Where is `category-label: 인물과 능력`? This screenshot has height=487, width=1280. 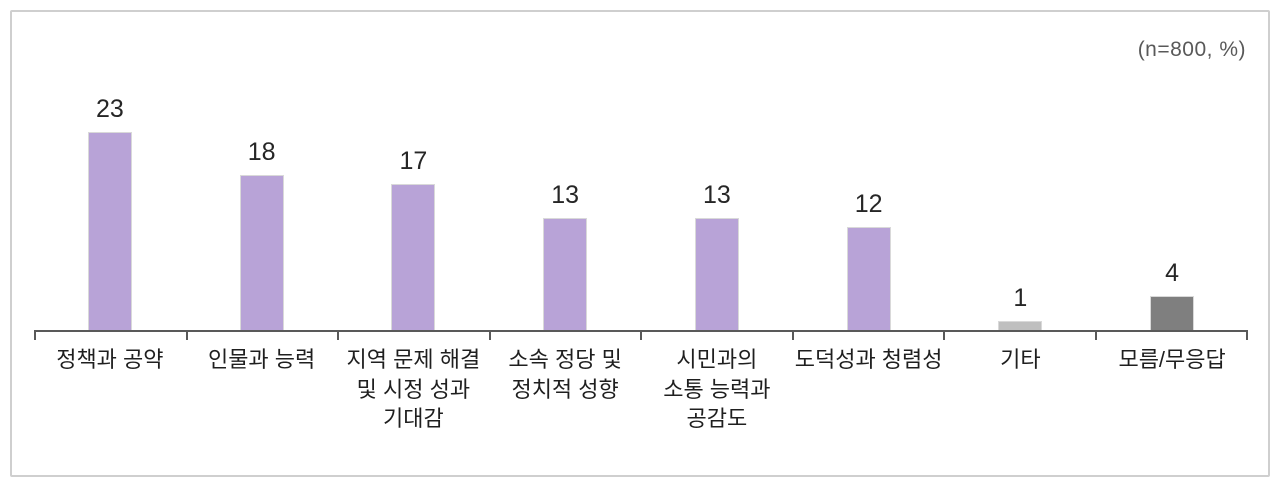 category-label: 인물과 능력 is located at coordinates (261, 359).